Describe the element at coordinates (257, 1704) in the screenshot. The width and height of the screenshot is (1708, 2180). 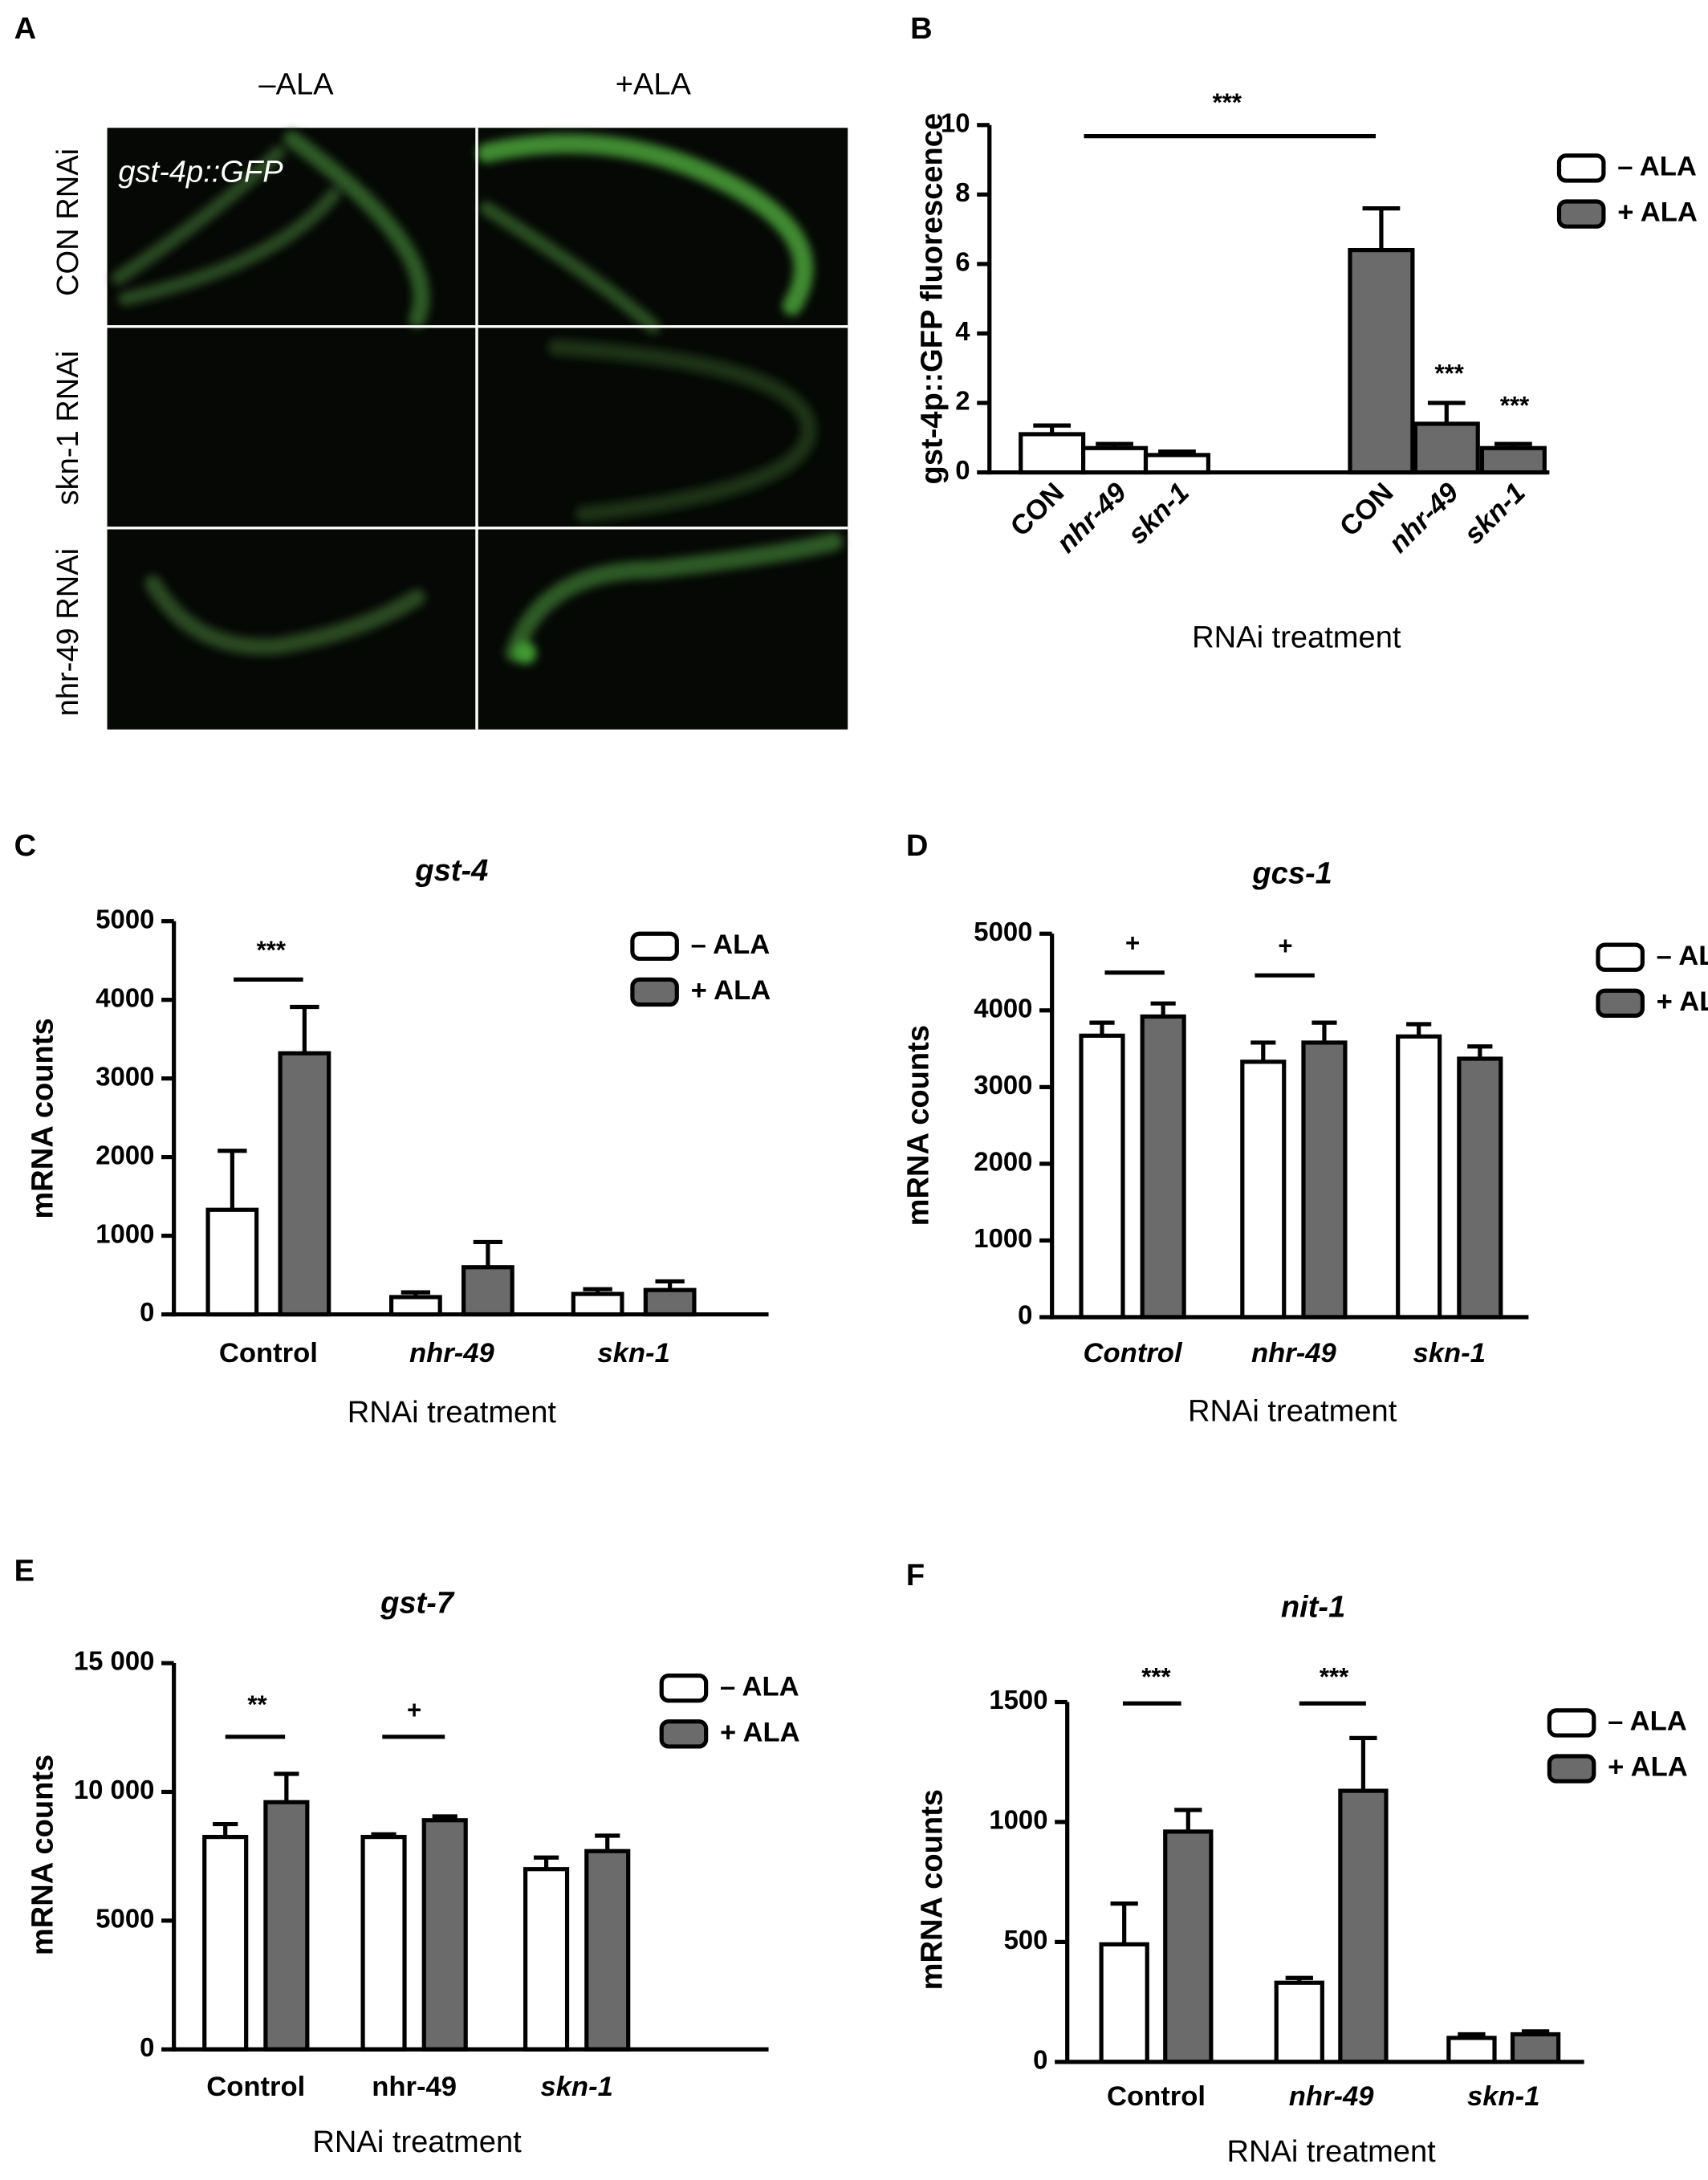
I see `annotation: **` at that location.